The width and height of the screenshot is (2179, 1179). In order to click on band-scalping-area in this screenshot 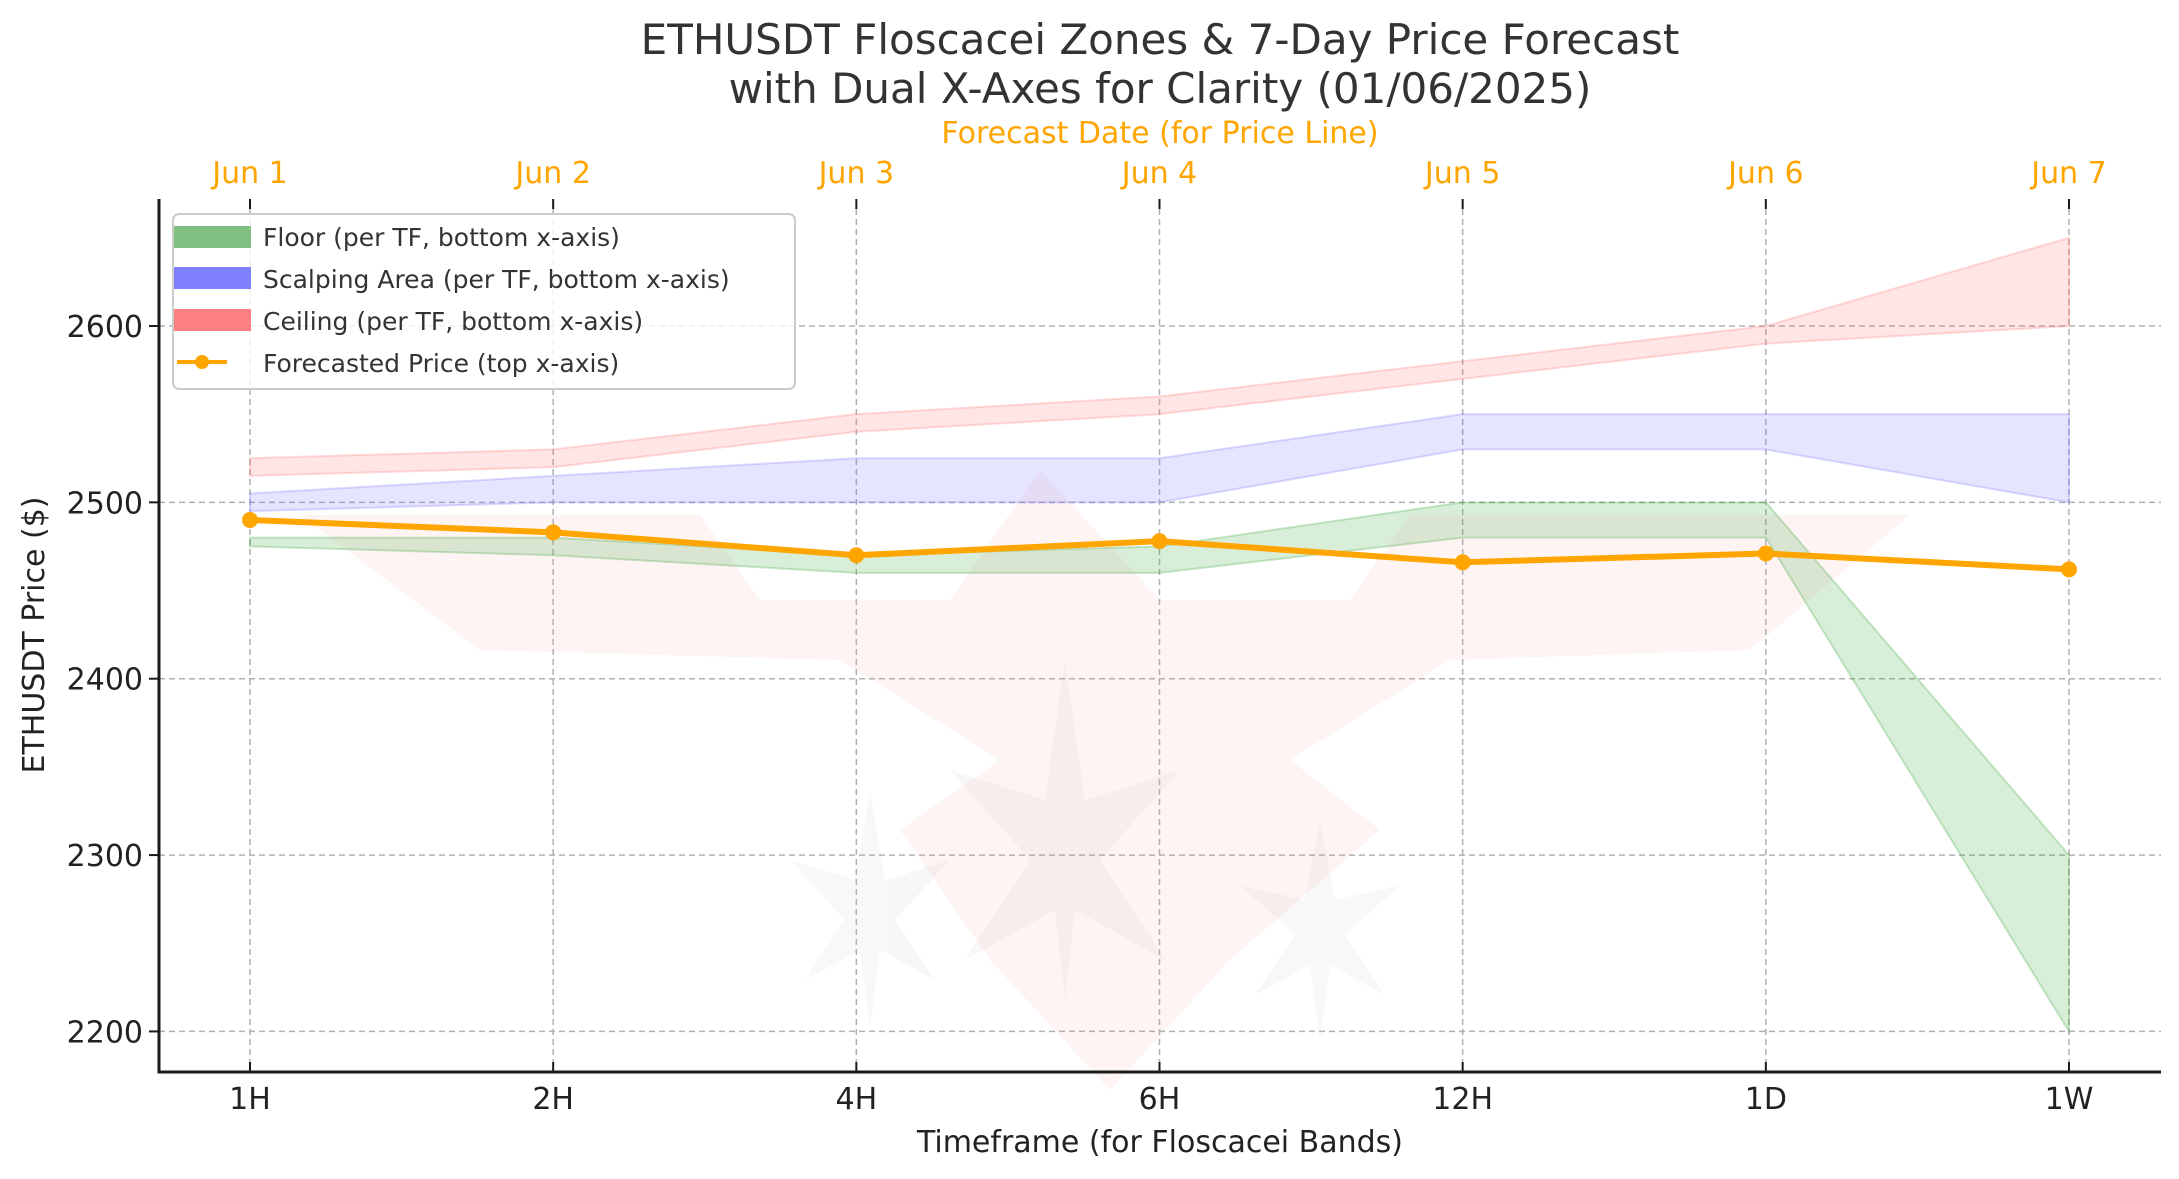, I will do `click(1159, 463)`.